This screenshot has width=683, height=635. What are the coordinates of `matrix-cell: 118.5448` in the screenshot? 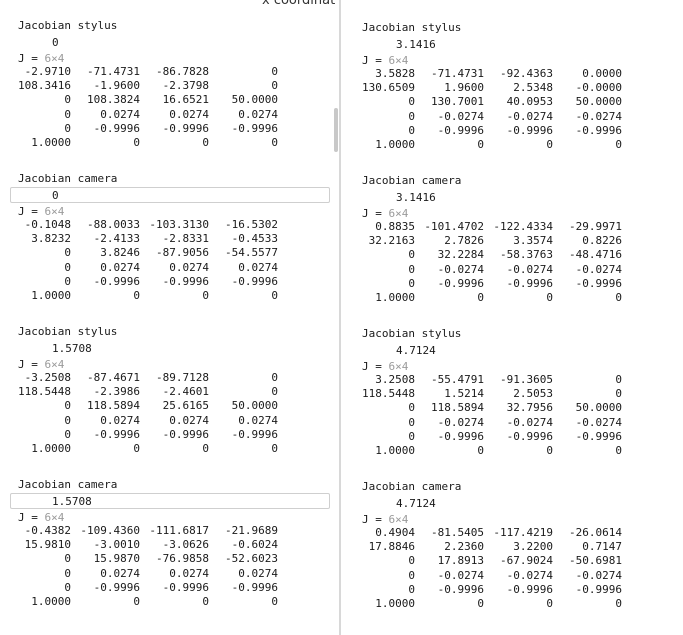 It's located at (388, 394).